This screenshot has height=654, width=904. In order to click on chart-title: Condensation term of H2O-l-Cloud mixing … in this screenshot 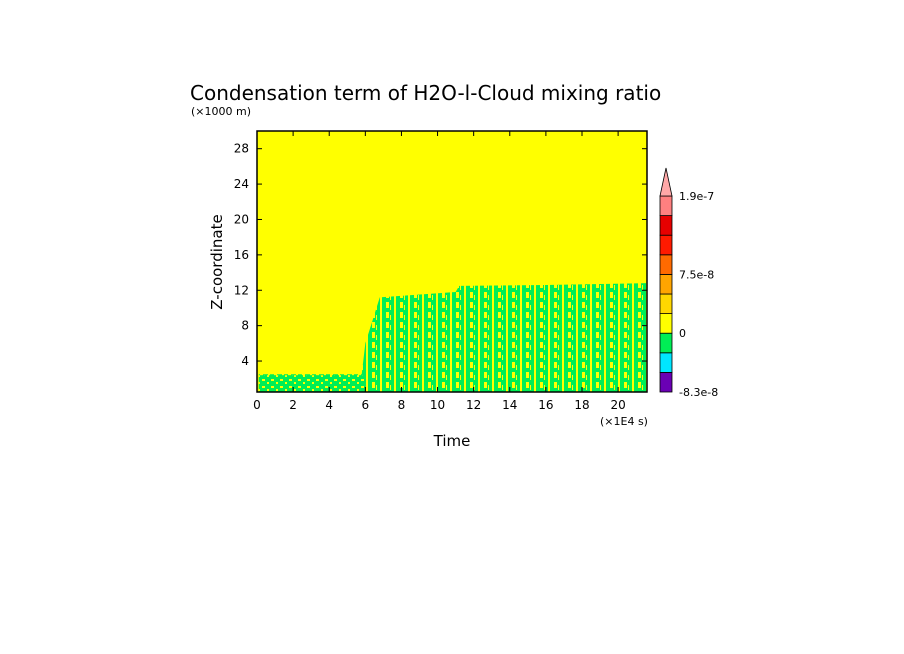, I will do `click(425, 93)`.